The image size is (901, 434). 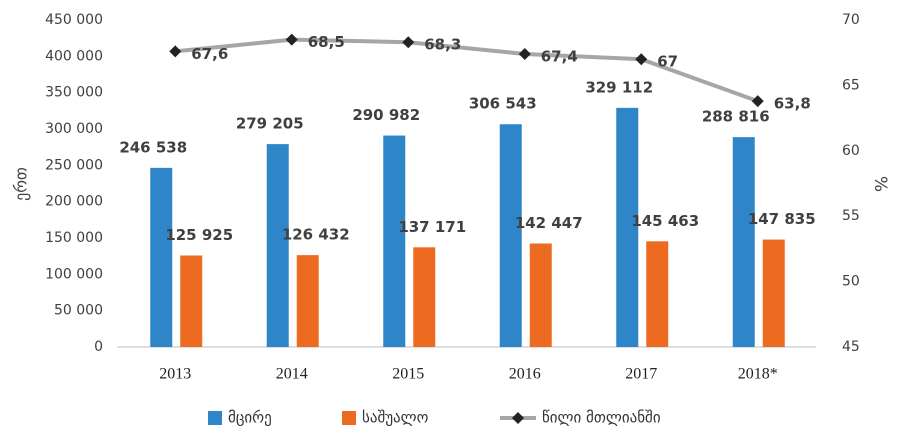 What do you see at coordinates (525, 374) in the screenshot?
I see `x-tick-label: 2016` at bounding box center [525, 374].